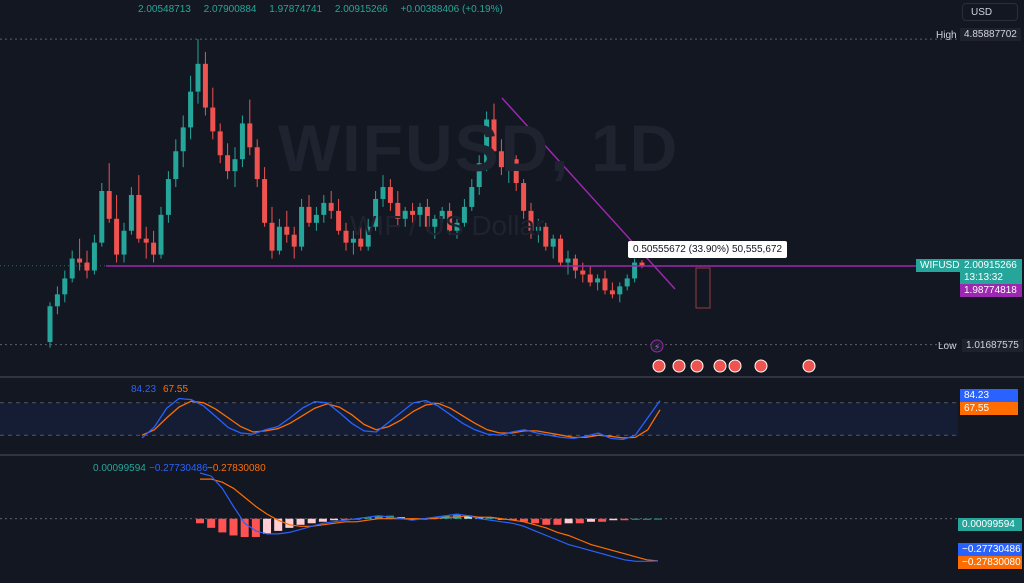 This screenshot has height=583, width=1024. I want to click on stoch-band, so click(479, 419).